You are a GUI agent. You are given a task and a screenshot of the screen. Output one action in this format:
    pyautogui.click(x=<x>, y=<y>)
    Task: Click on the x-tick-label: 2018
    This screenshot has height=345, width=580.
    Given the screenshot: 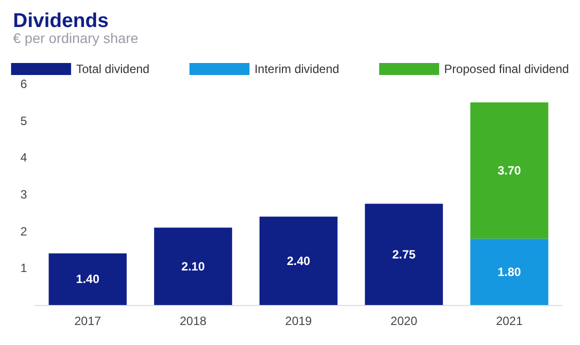 What is the action you would take?
    pyautogui.click(x=193, y=321)
    